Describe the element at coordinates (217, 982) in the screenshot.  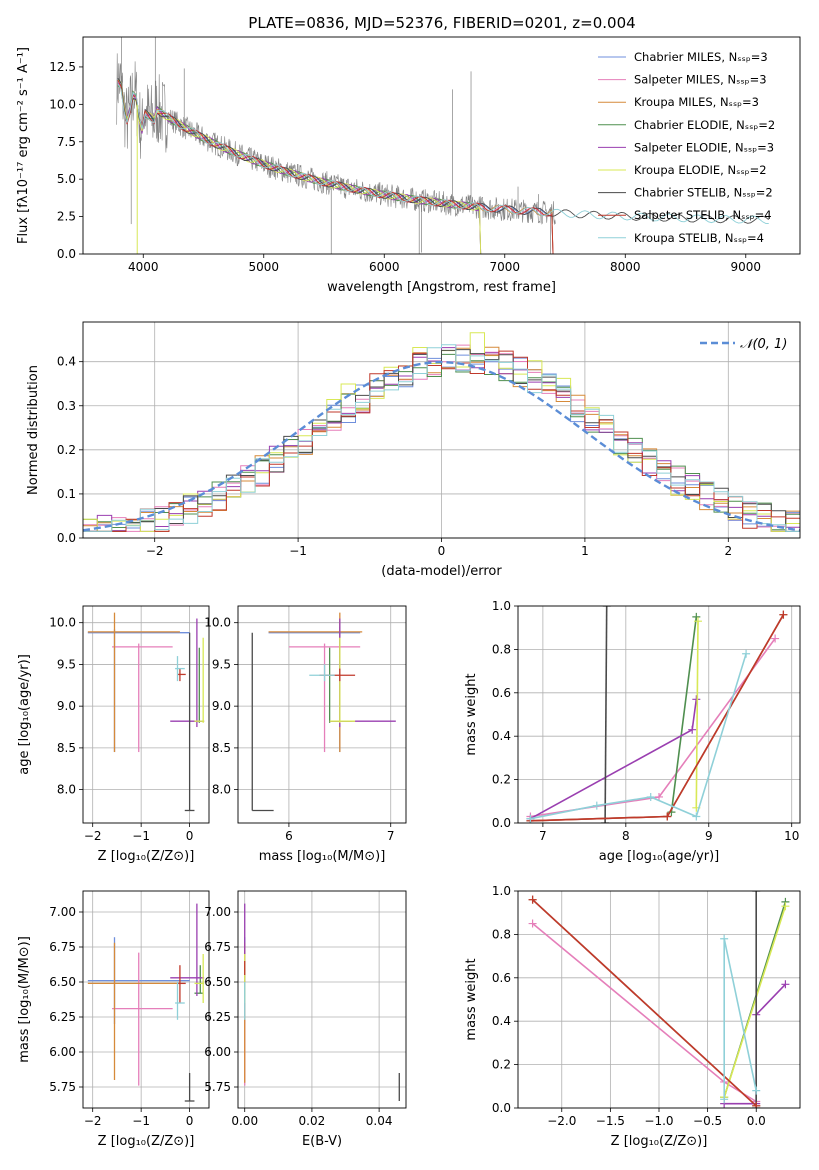
I see `mass_vs_ebv-ytick-label: 6.50` at that location.